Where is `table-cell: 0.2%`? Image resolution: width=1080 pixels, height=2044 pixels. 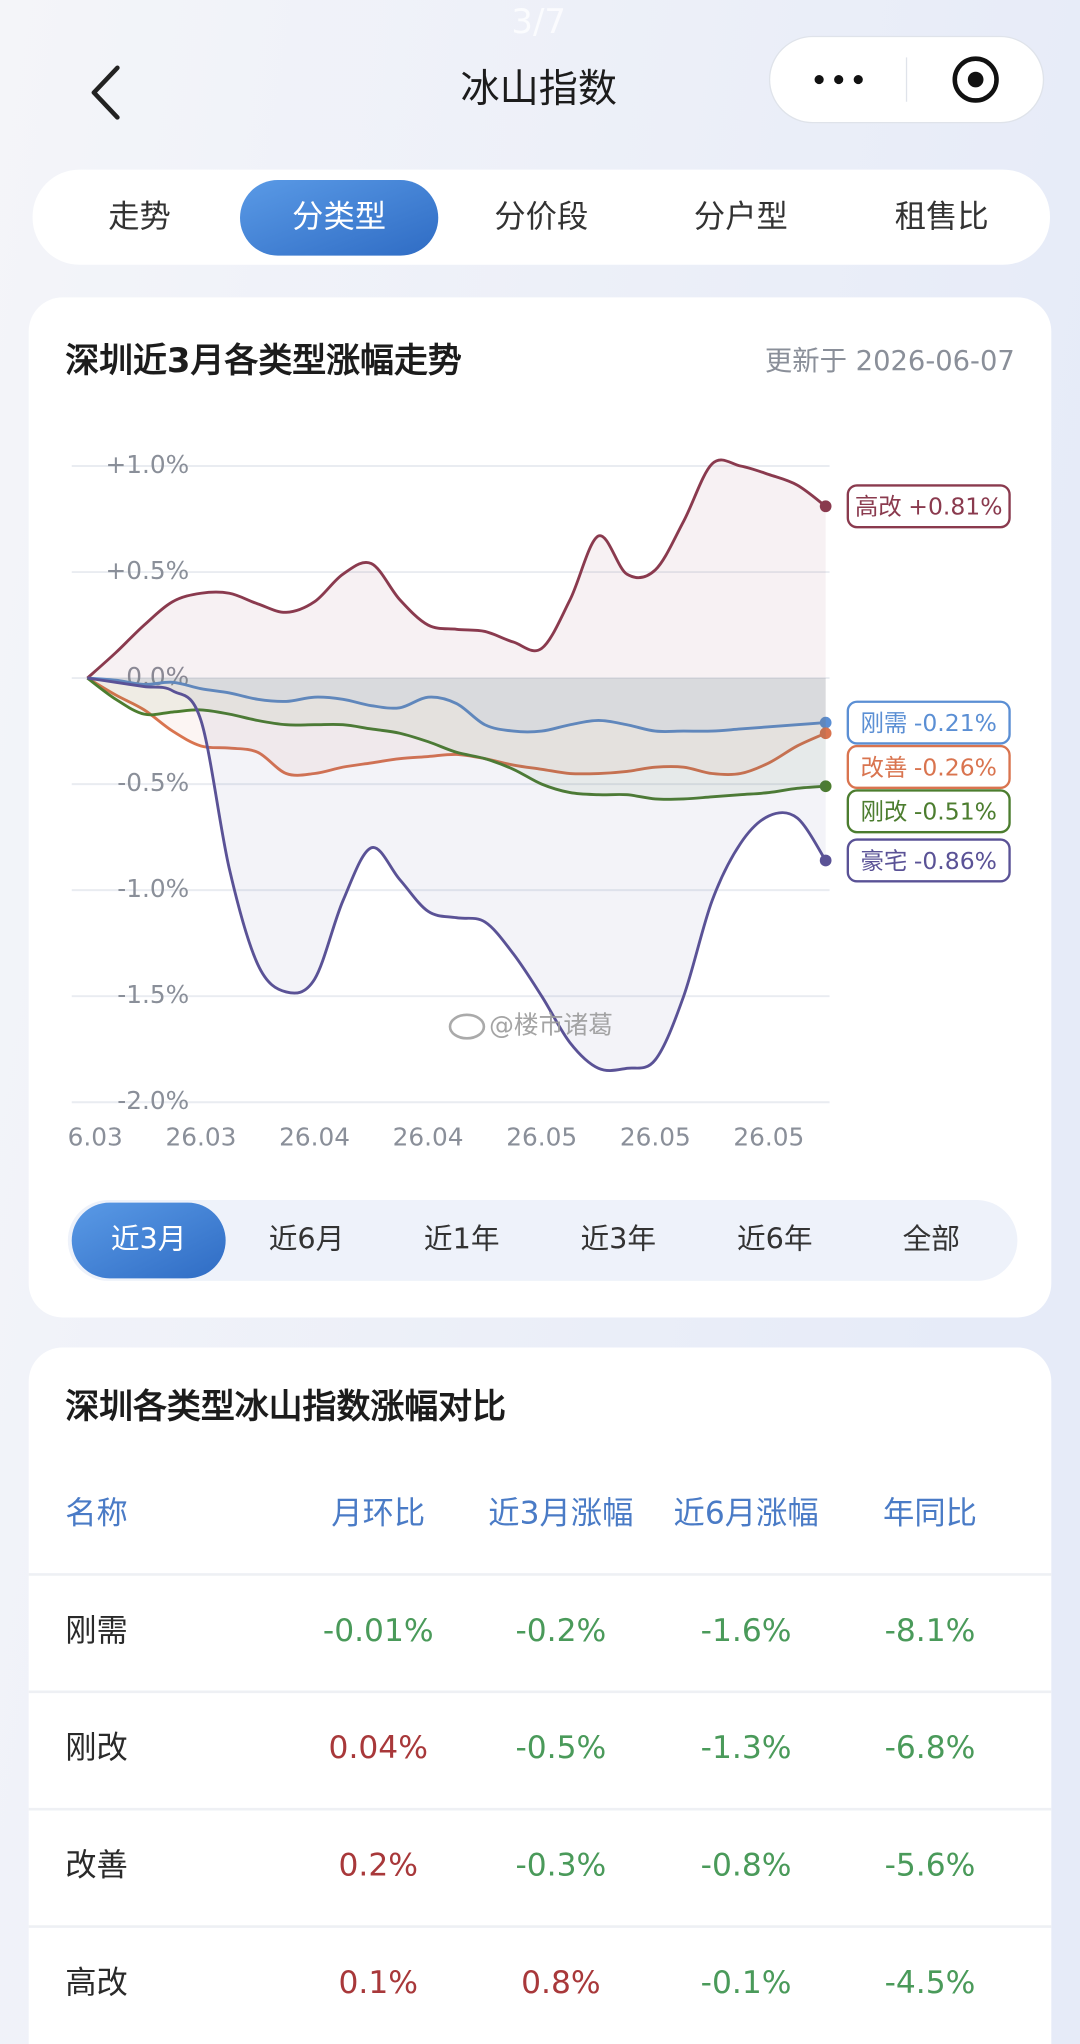
table-cell: 0.2% is located at coordinates (379, 1866).